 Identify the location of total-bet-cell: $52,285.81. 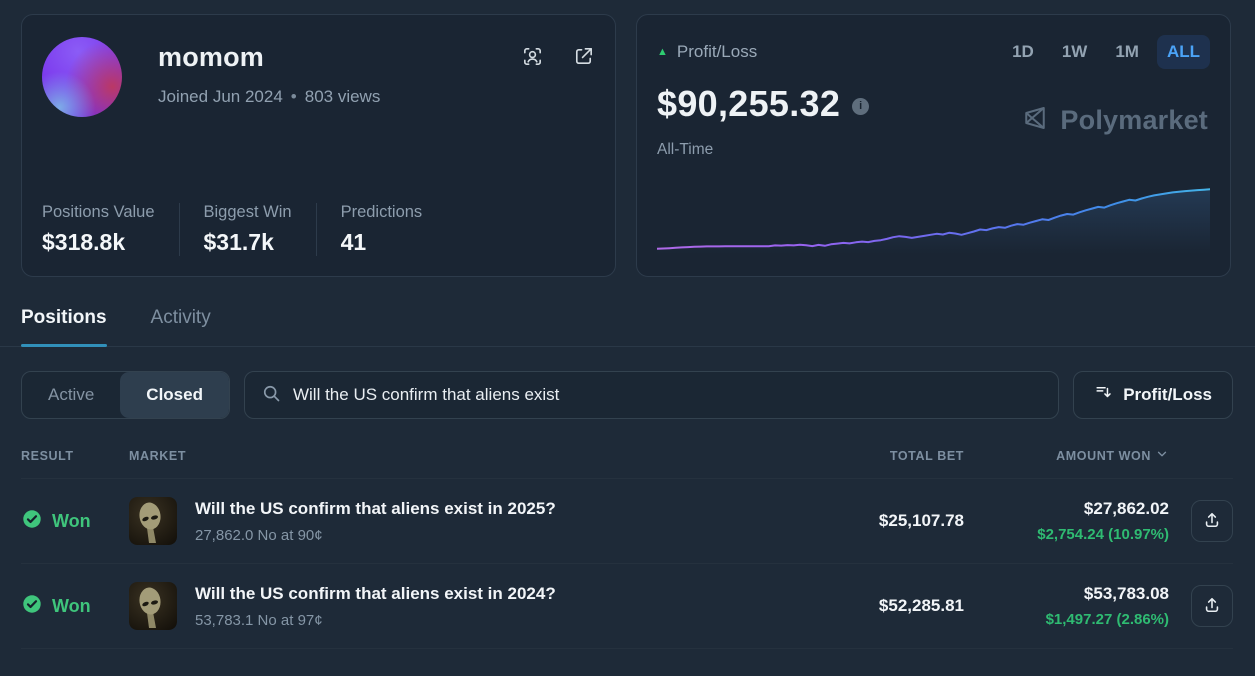
(921, 605).